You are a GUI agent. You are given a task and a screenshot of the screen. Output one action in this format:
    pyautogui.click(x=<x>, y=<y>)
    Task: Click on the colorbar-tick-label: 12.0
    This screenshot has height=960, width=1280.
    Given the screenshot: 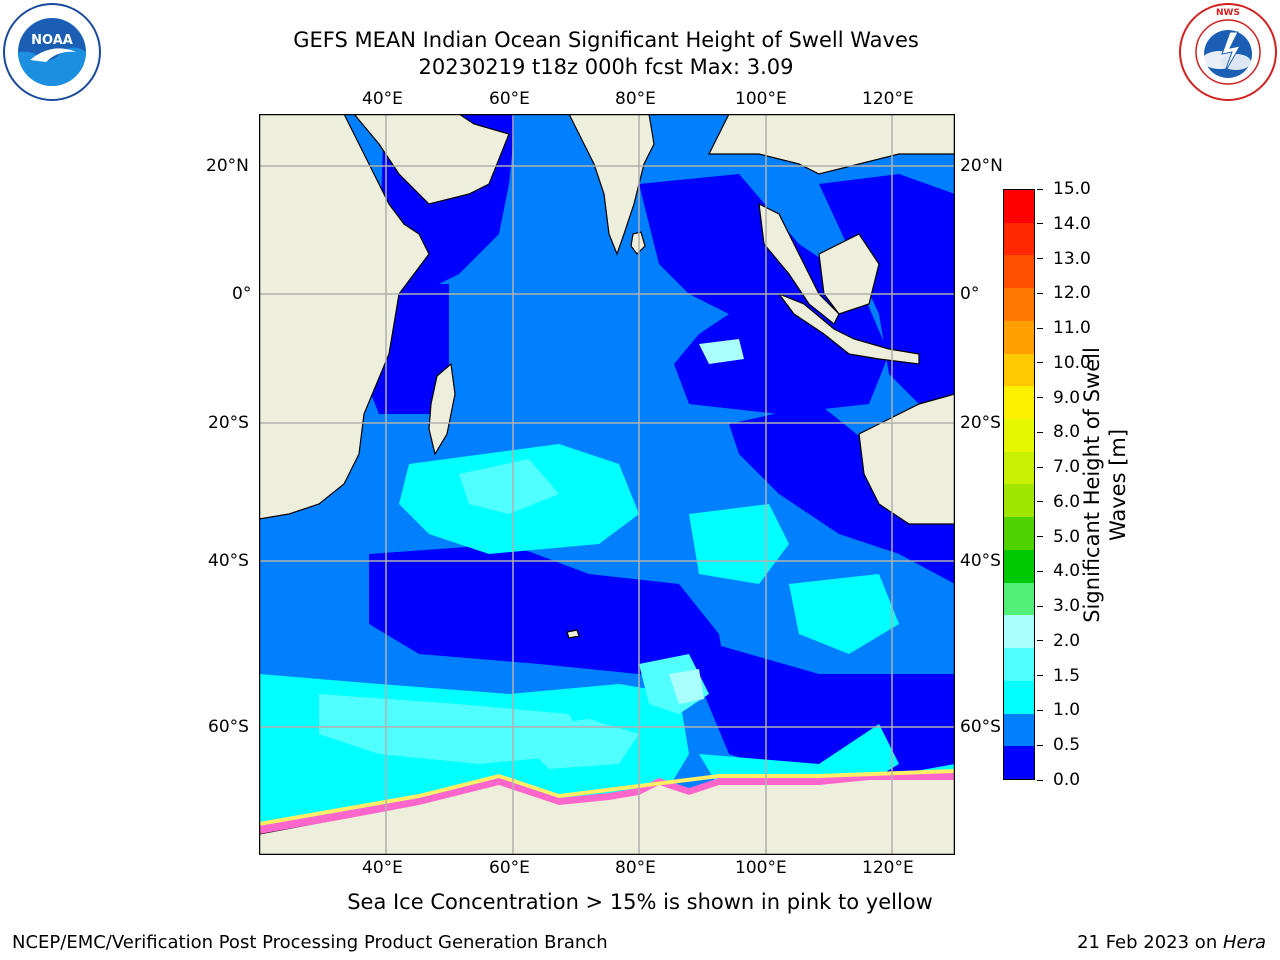 What is the action you would take?
    pyautogui.click(x=1072, y=293)
    